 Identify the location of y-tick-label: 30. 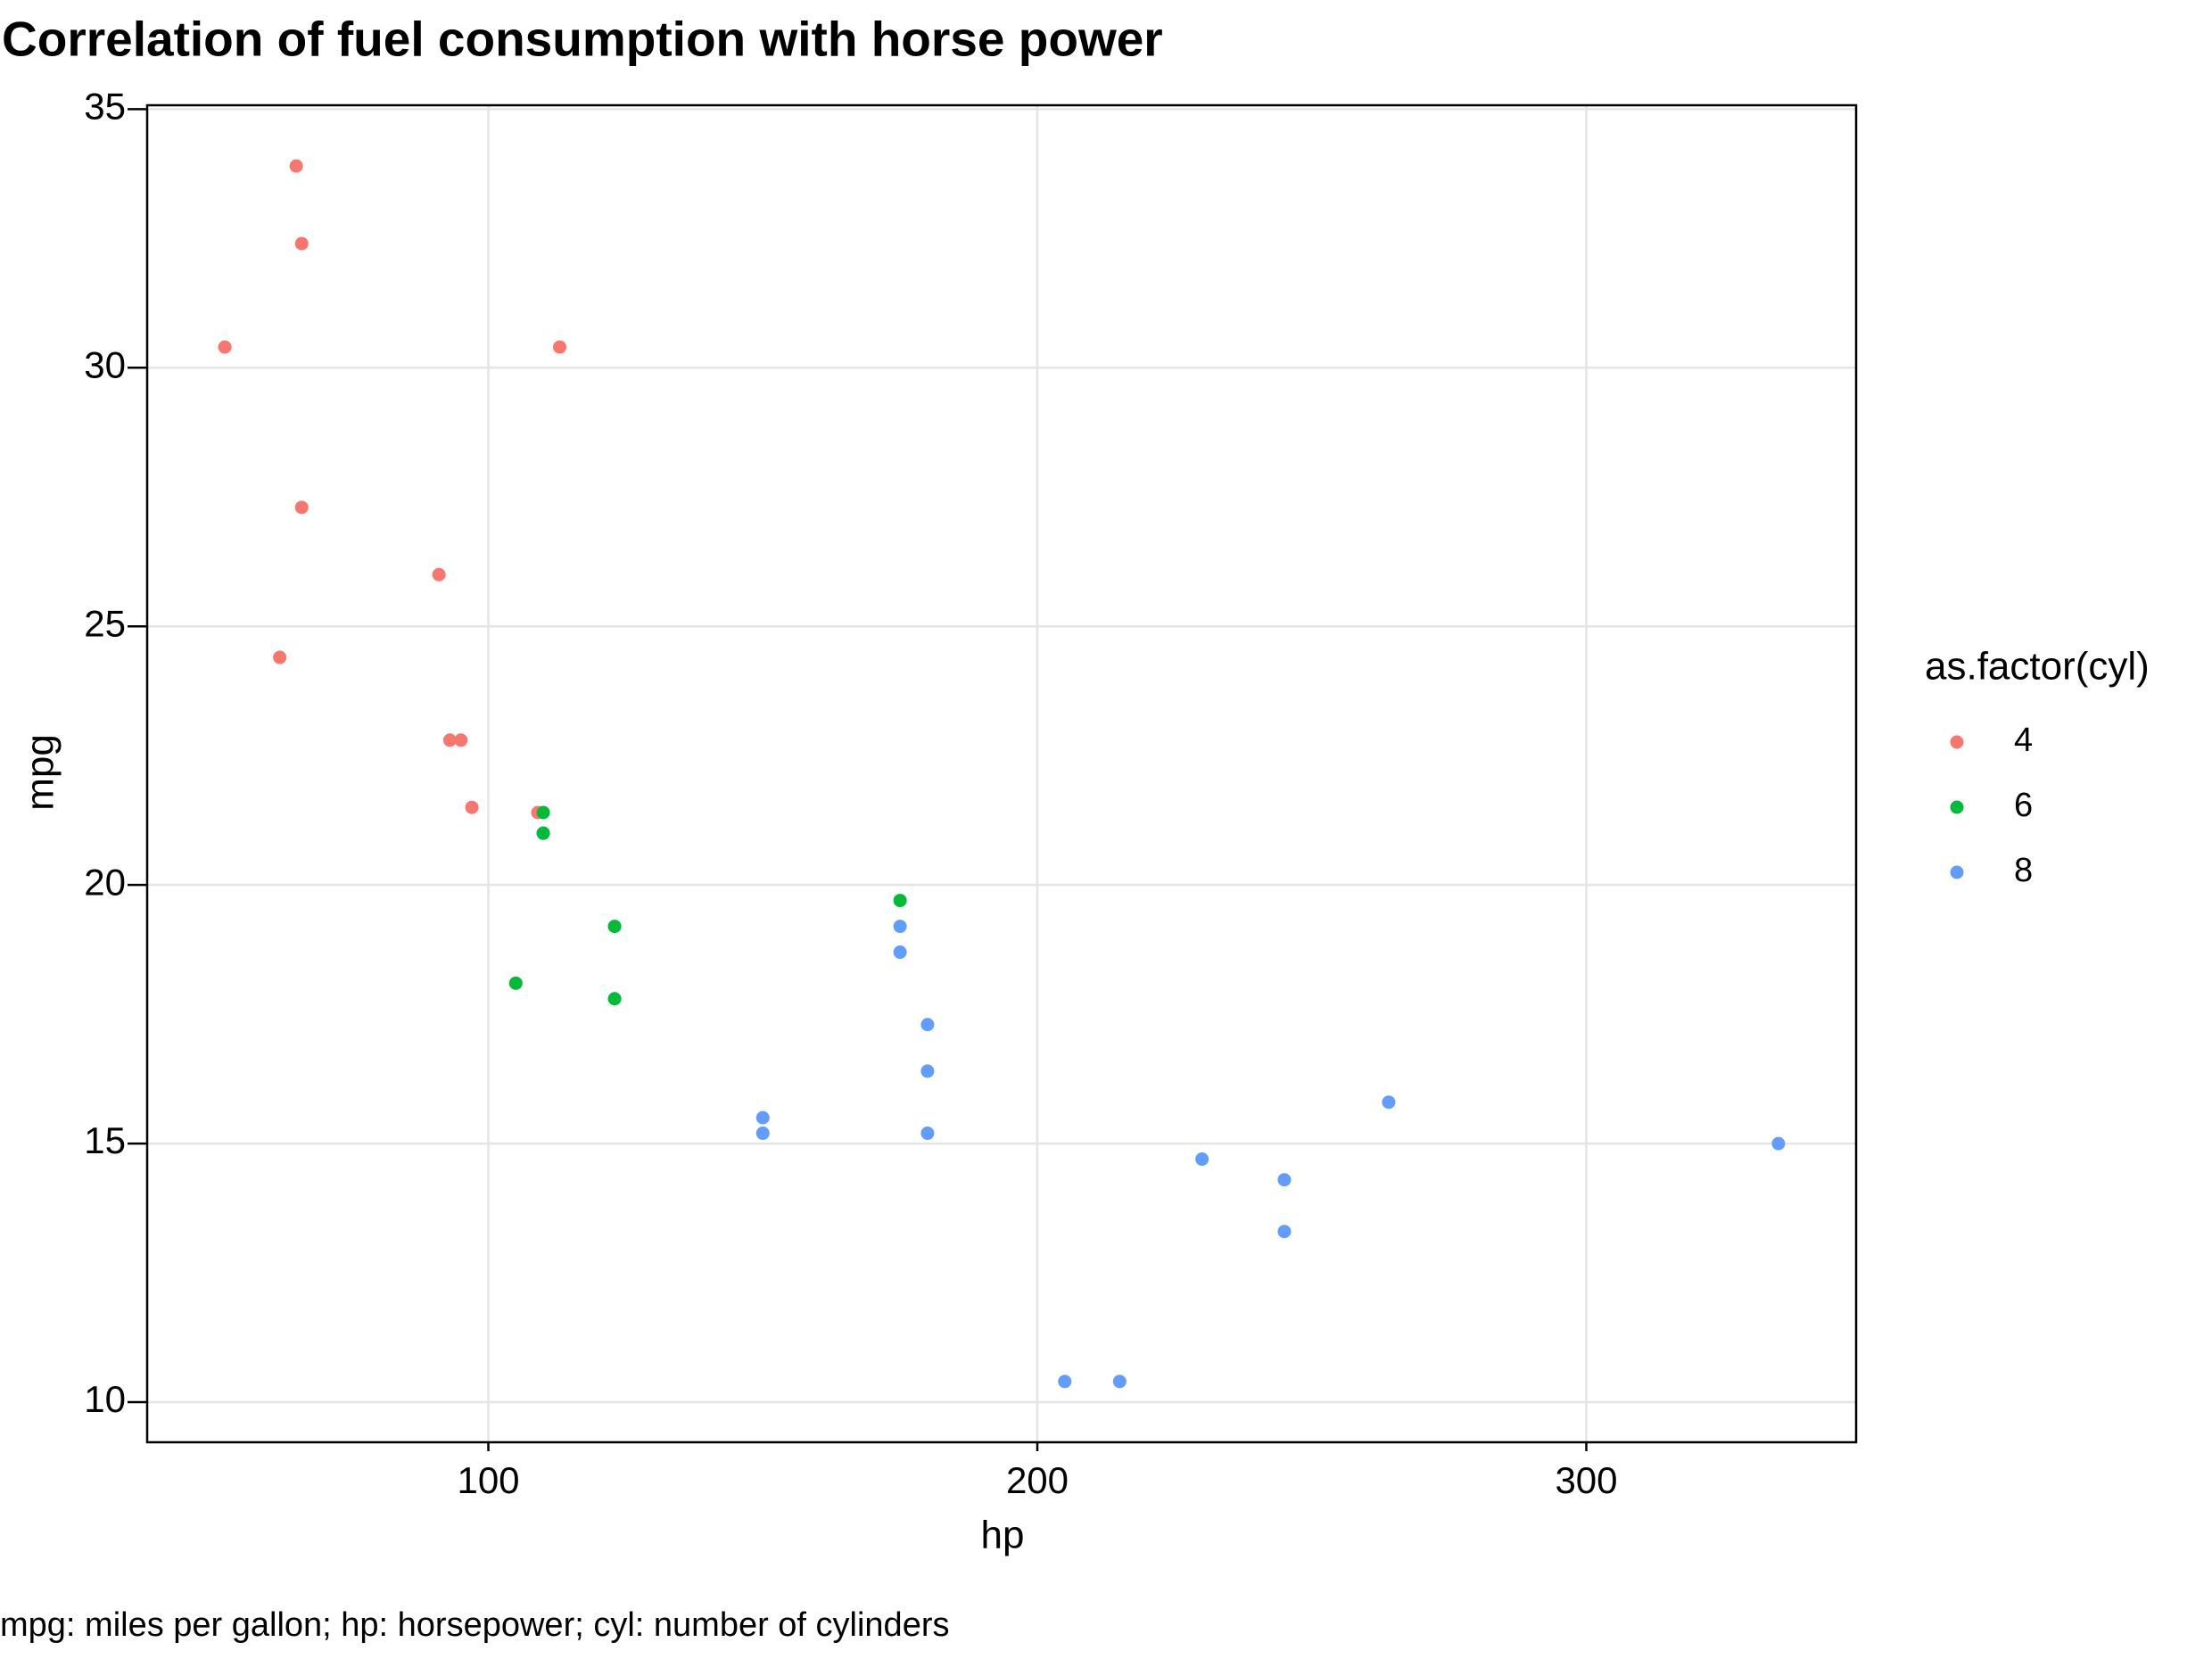
(105, 364).